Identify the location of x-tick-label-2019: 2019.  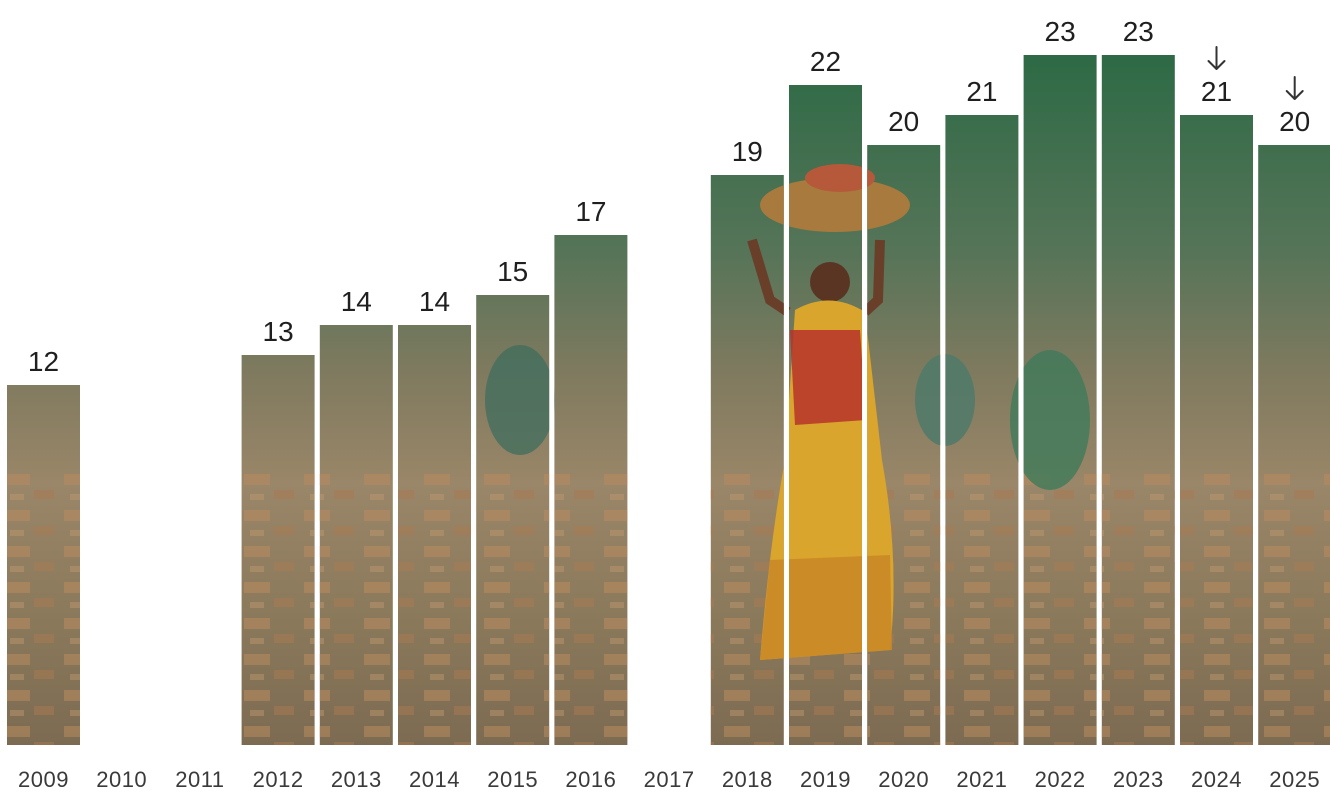
(825, 779).